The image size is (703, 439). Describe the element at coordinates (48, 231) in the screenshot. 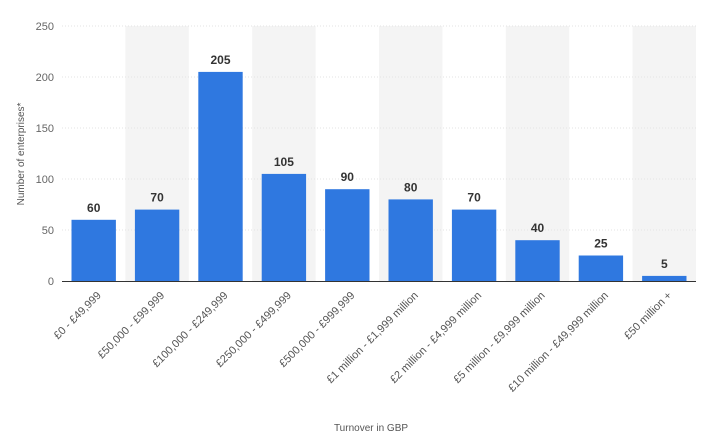

I see `y-tick-label: 50` at that location.